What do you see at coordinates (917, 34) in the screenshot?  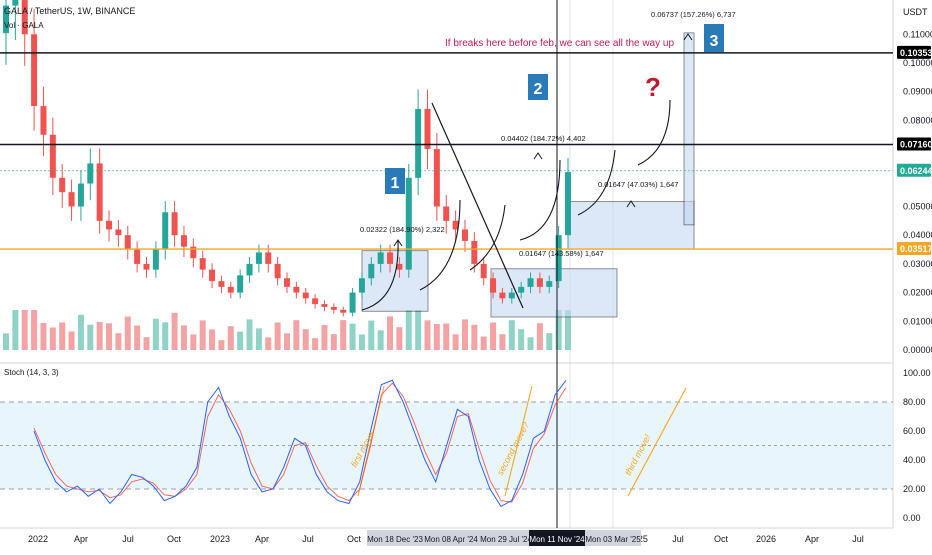 I see `price-tick: 0.11000` at bounding box center [917, 34].